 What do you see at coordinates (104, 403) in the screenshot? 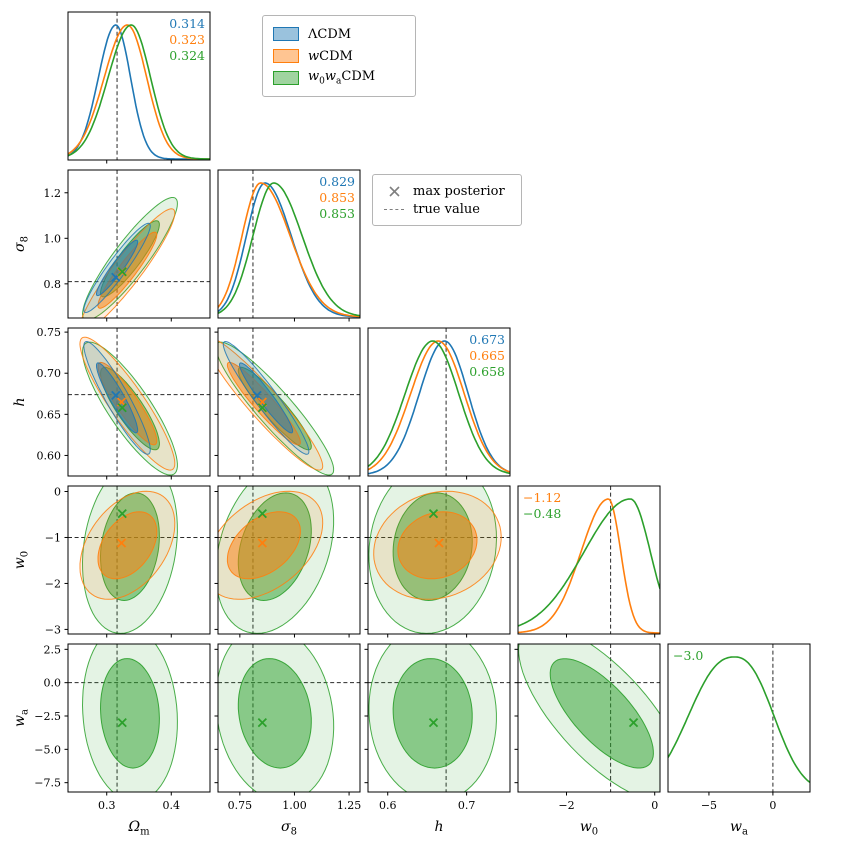
I see `ticks-panel-h-vs-omega_m: 0.60 0.65 0.70 0.75` at bounding box center [104, 403].